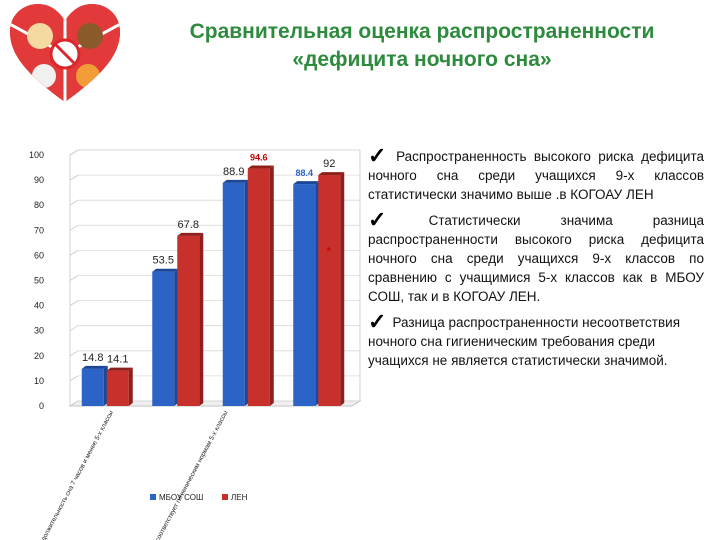 Image resolution: width=720 pixels, height=540 pixels. I want to click on y-tick-label: 20, so click(39, 356).